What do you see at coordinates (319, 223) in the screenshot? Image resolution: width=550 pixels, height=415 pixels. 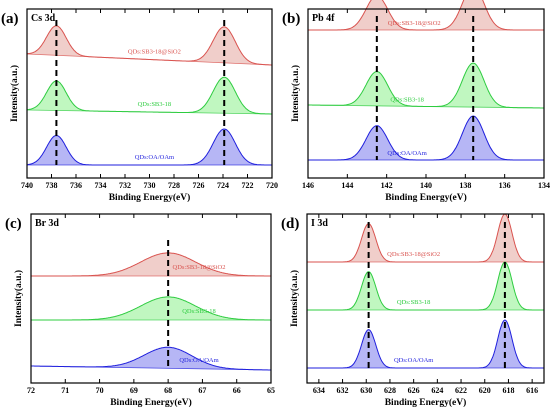 I see `element-label: I 3d` at bounding box center [319, 223].